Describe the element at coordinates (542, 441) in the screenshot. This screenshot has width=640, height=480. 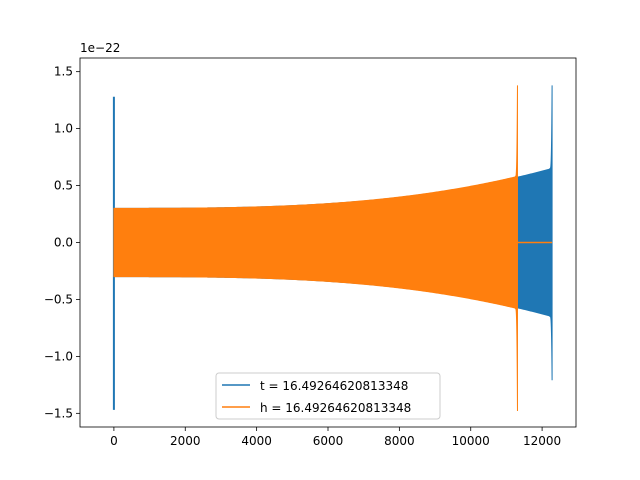
I see `x-tick-label: 12000` at that location.